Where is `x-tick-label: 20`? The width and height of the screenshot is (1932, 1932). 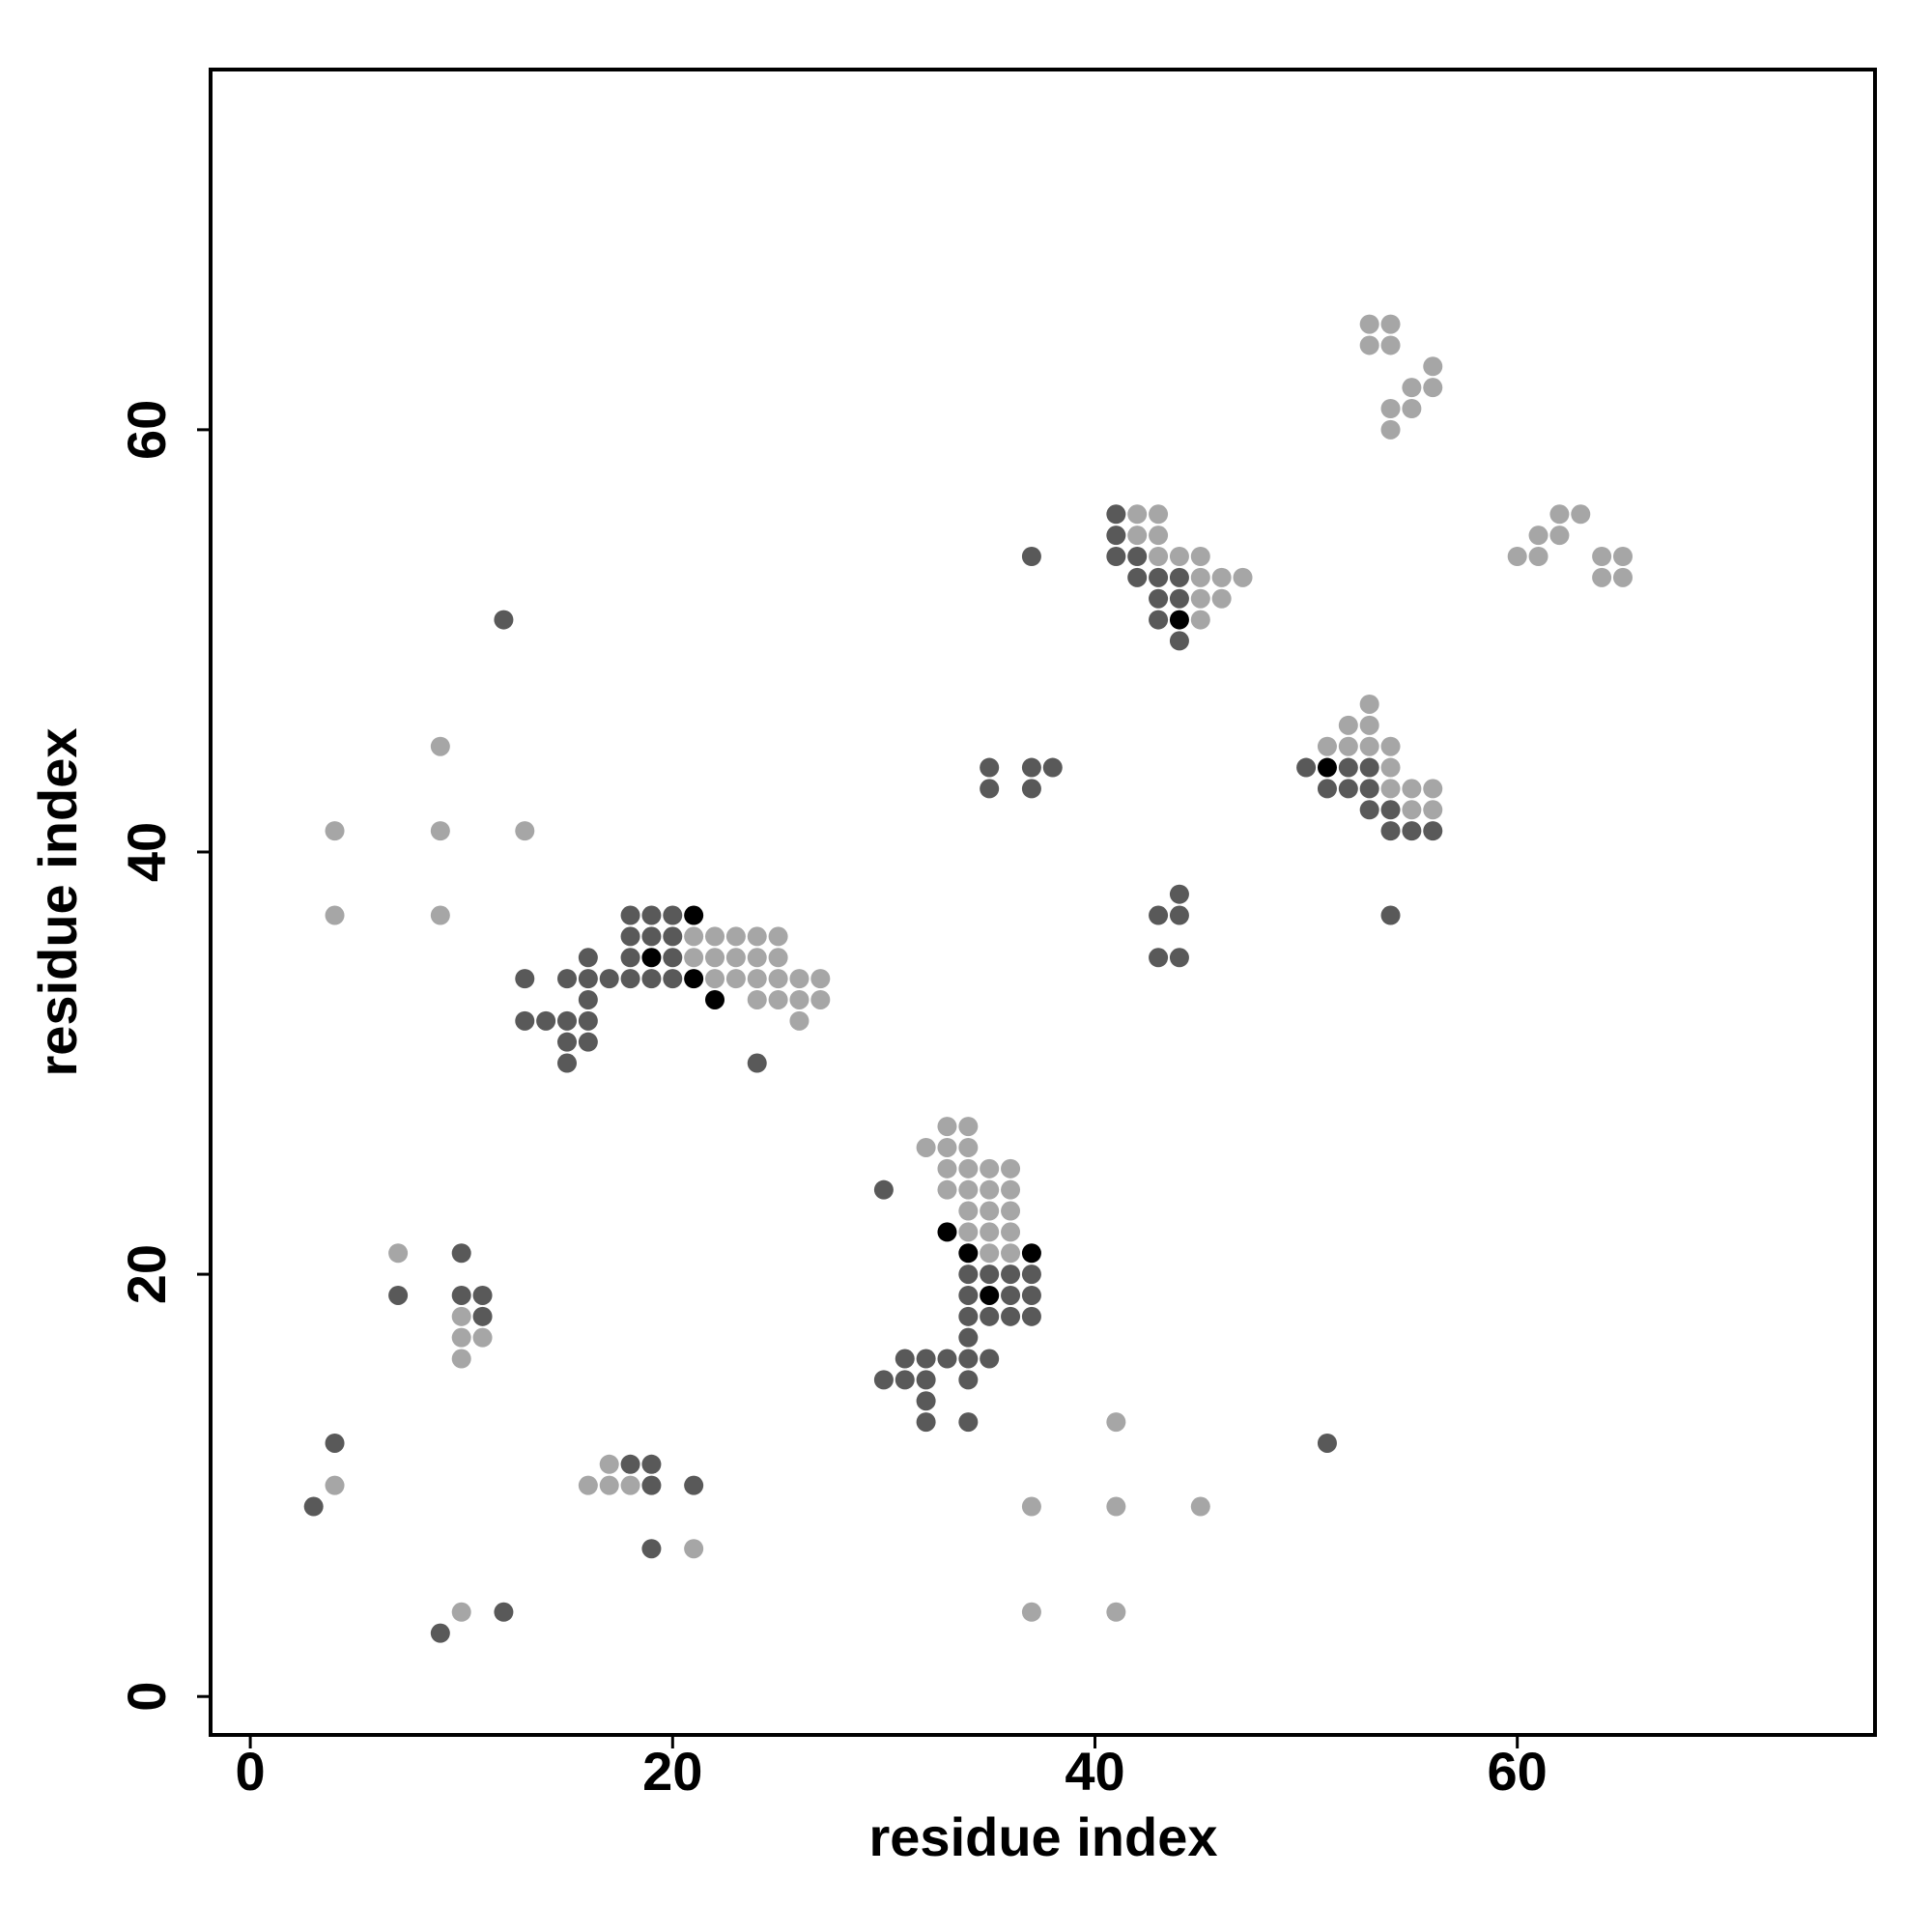
x-tick-label: 20 is located at coordinates (672, 1771).